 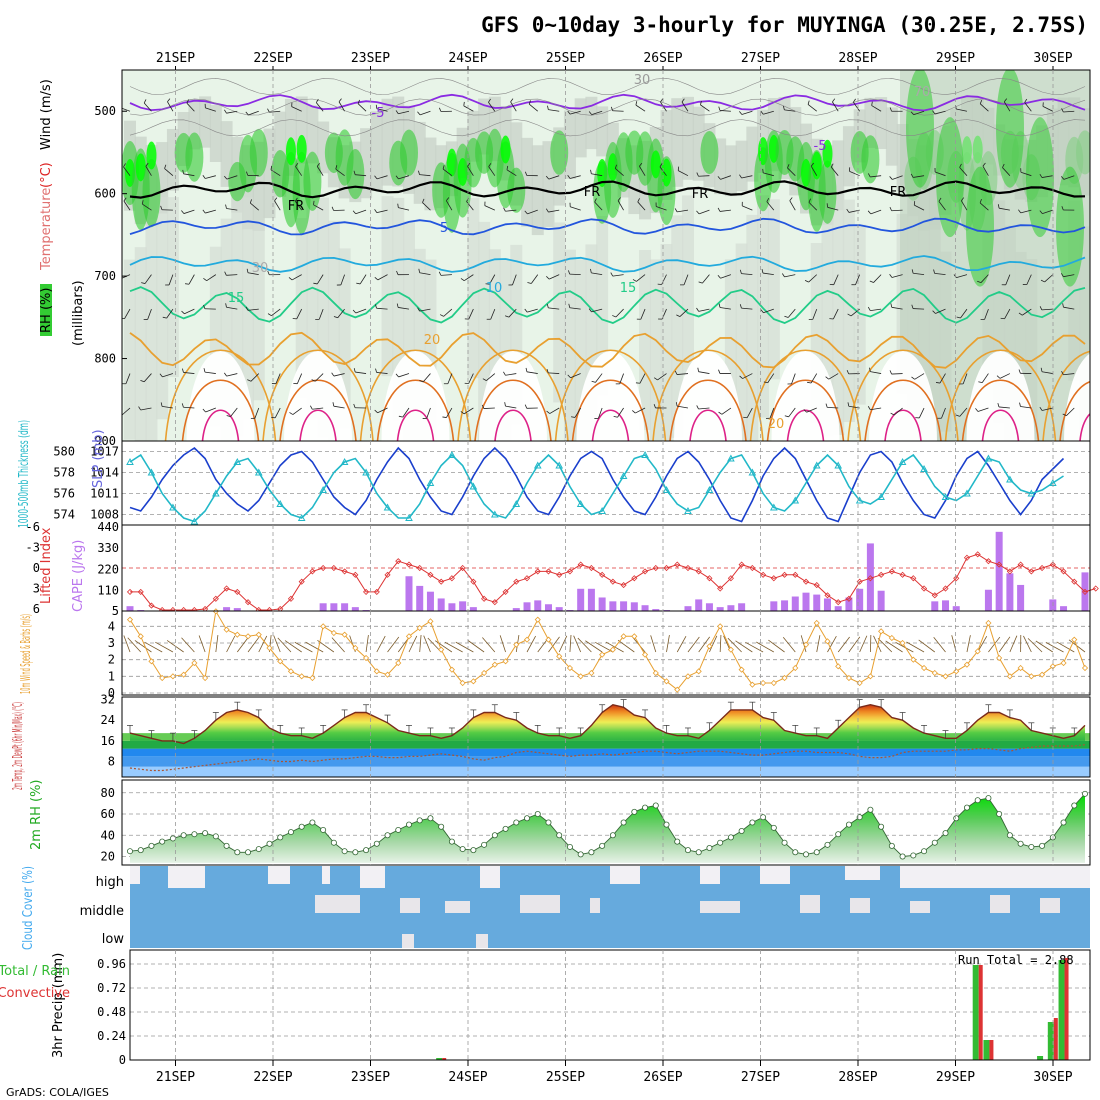 I want to click on isotherm-30-bubble, so click(x=1000, y=425).